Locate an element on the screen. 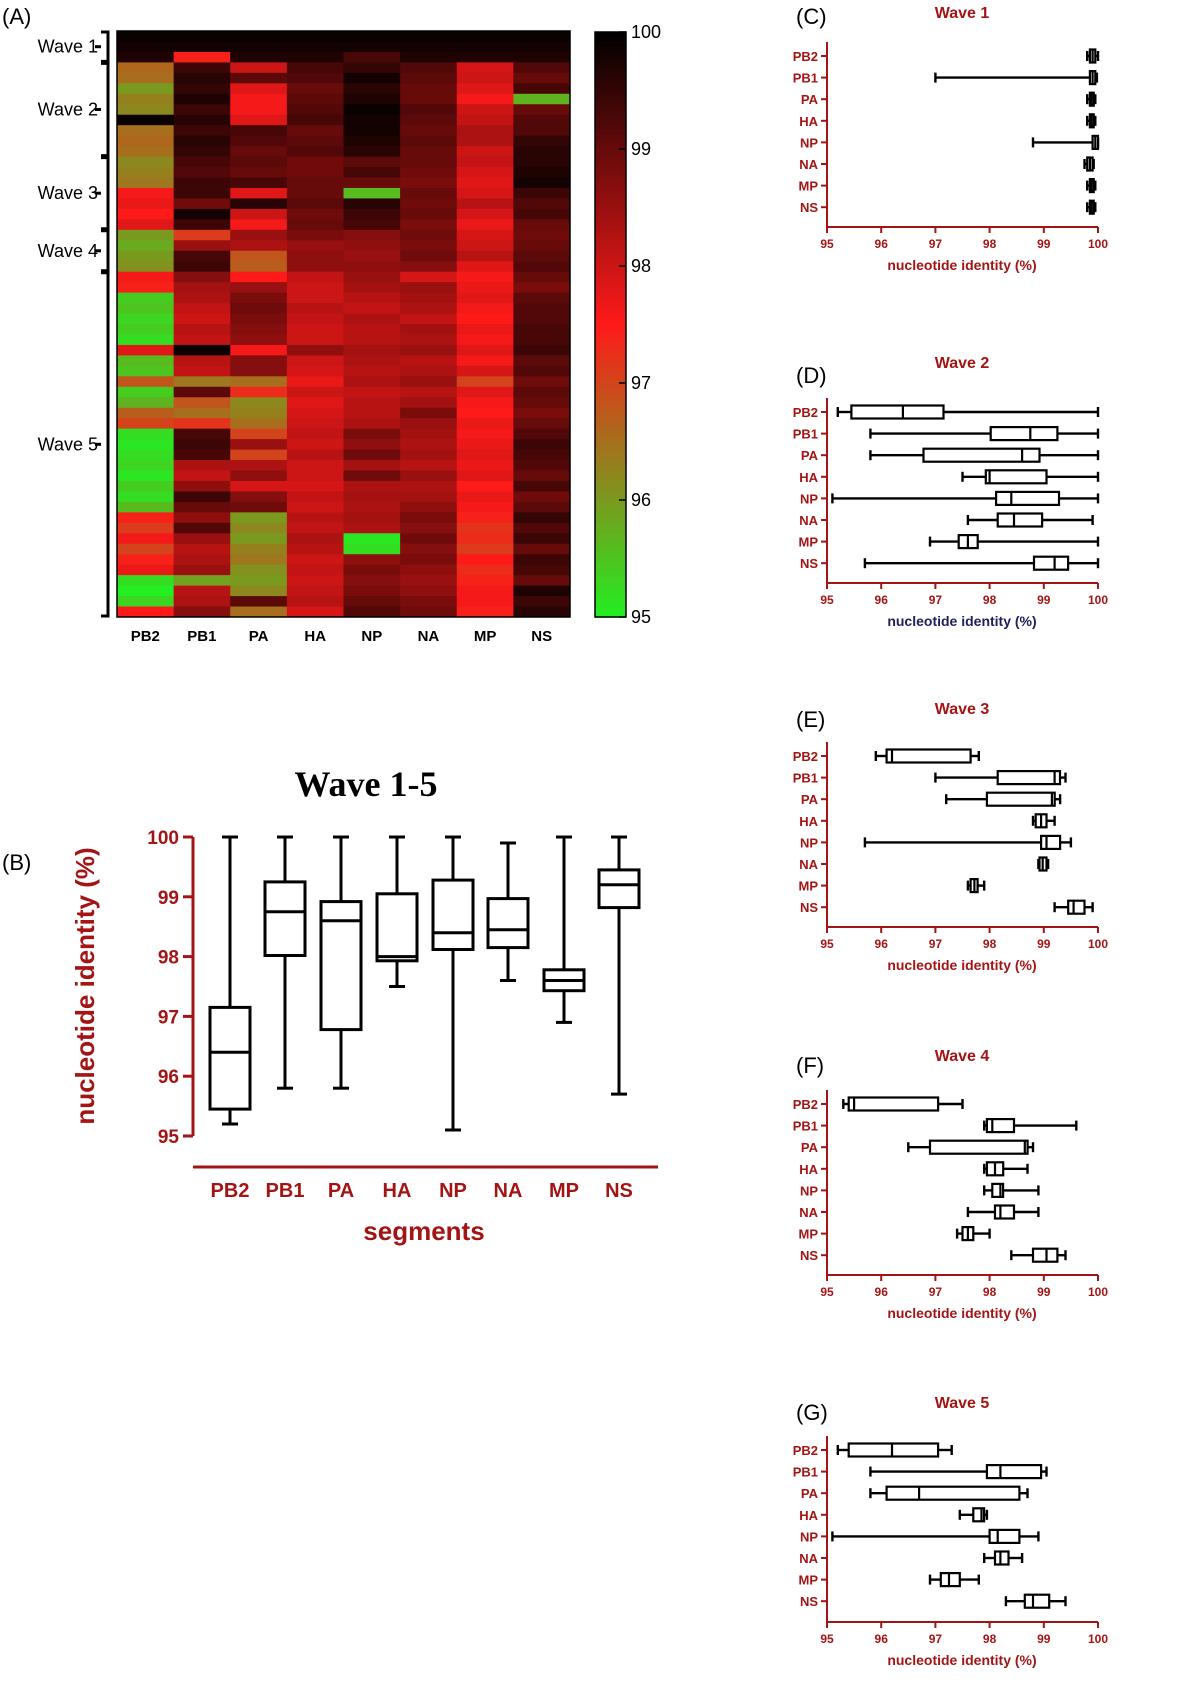  heatmap-column-label: NA is located at coordinates (429, 636).